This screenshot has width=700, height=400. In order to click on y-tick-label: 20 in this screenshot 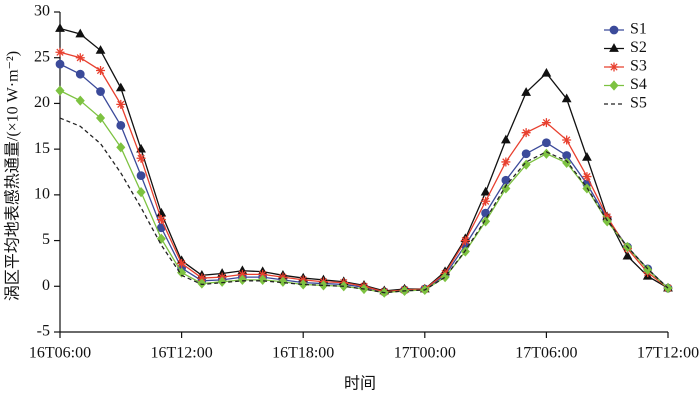, I will do `click(42, 102)`.